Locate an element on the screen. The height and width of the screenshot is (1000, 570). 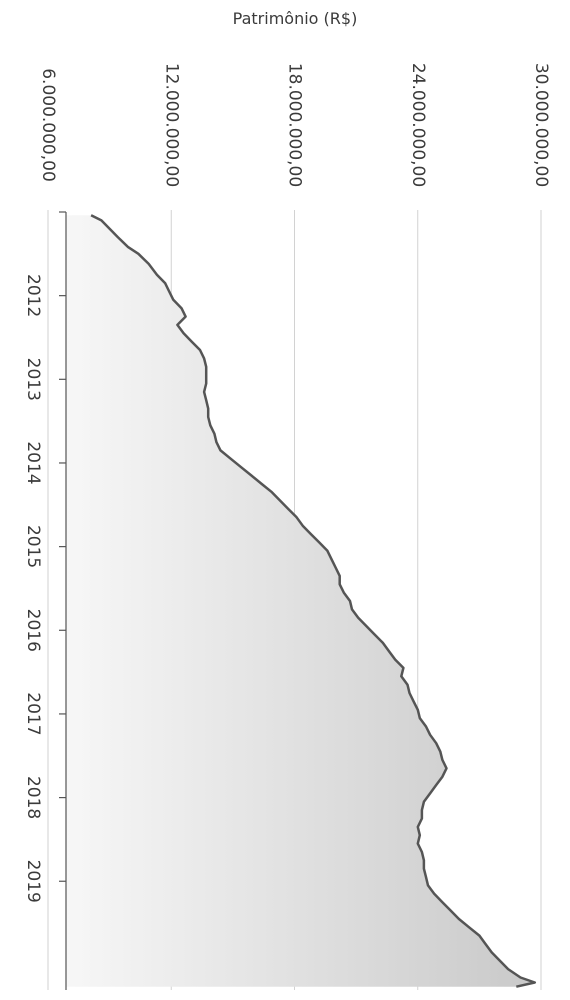
x-tick-label: 2019 is located at coordinates (33, 881).